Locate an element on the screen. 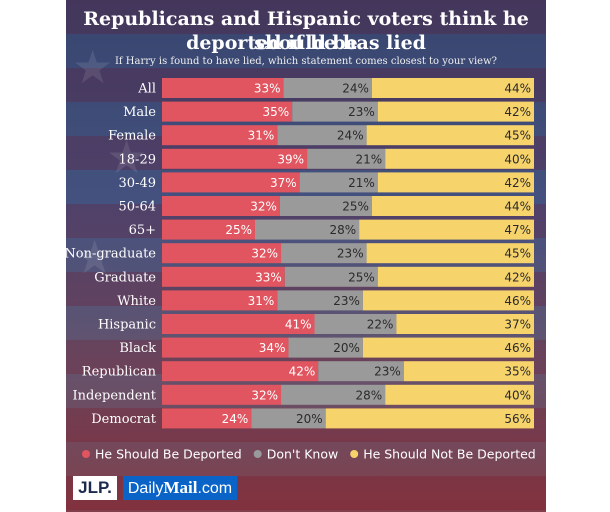 This screenshot has width=610, height=512. category-label: Democrat is located at coordinates (124, 419).